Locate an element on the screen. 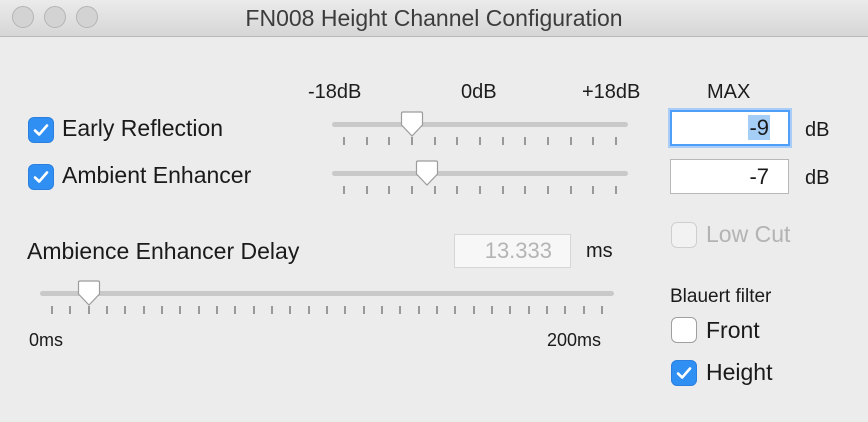 This screenshot has height=422, width=868. scale-min-label: -18dB is located at coordinates (335, 92).